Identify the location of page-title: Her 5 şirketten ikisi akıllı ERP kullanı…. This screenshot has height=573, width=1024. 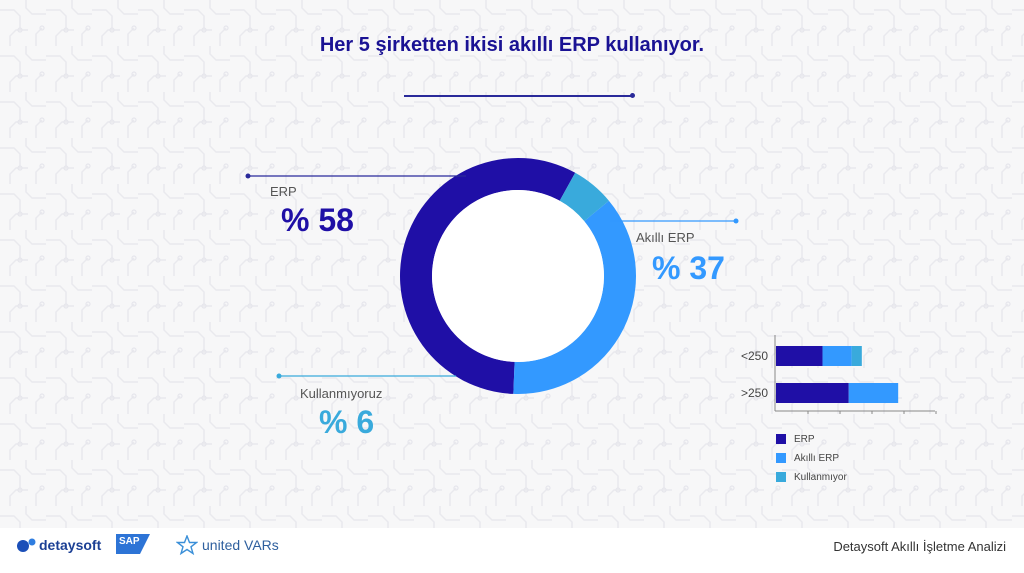
(512, 45).